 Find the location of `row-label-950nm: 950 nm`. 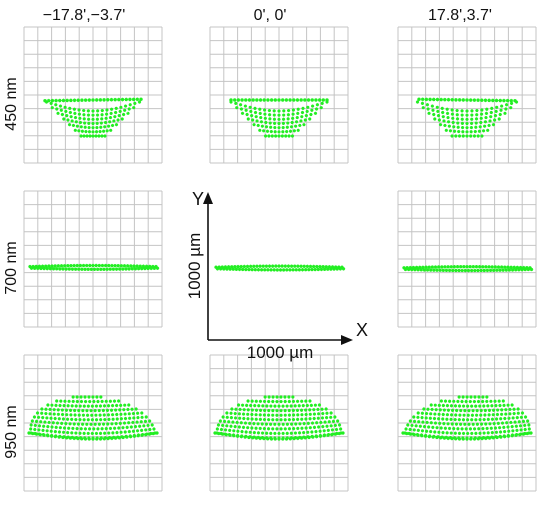

row-label-950nm: 950 nm is located at coordinates (11, 431).